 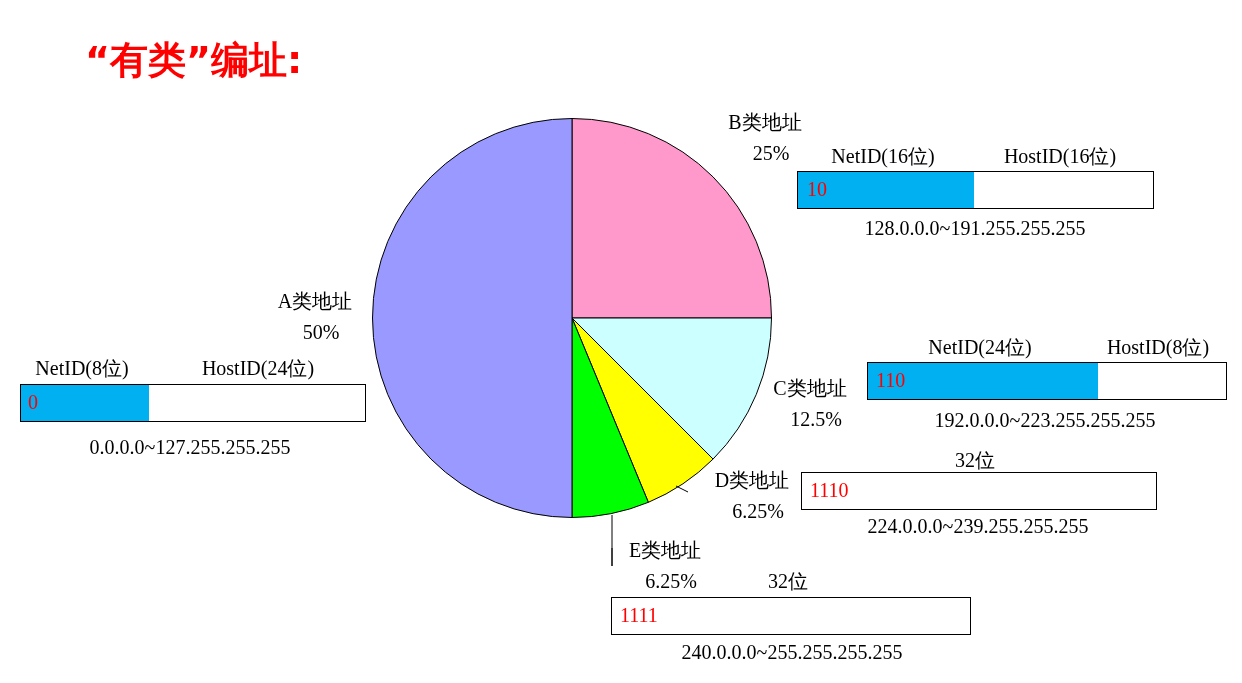 What do you see at coordinates (1060, 156) in the screenshot?
I see `text: HostID(16位)` at bounding box center [1060, 156].